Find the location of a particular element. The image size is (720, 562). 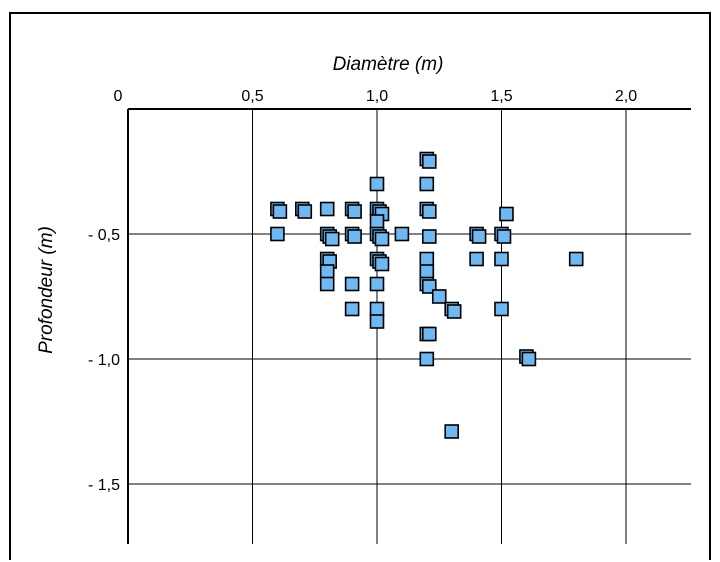

x-tick-label: 0,5 is located at coordinates (252, 96).